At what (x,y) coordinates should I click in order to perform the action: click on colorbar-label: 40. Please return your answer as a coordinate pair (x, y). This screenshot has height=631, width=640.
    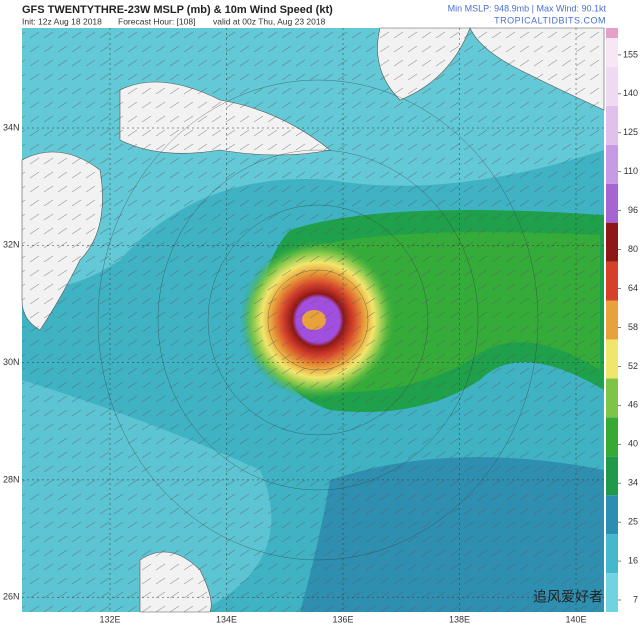
    Looking at the image, I should click on (633, 444).